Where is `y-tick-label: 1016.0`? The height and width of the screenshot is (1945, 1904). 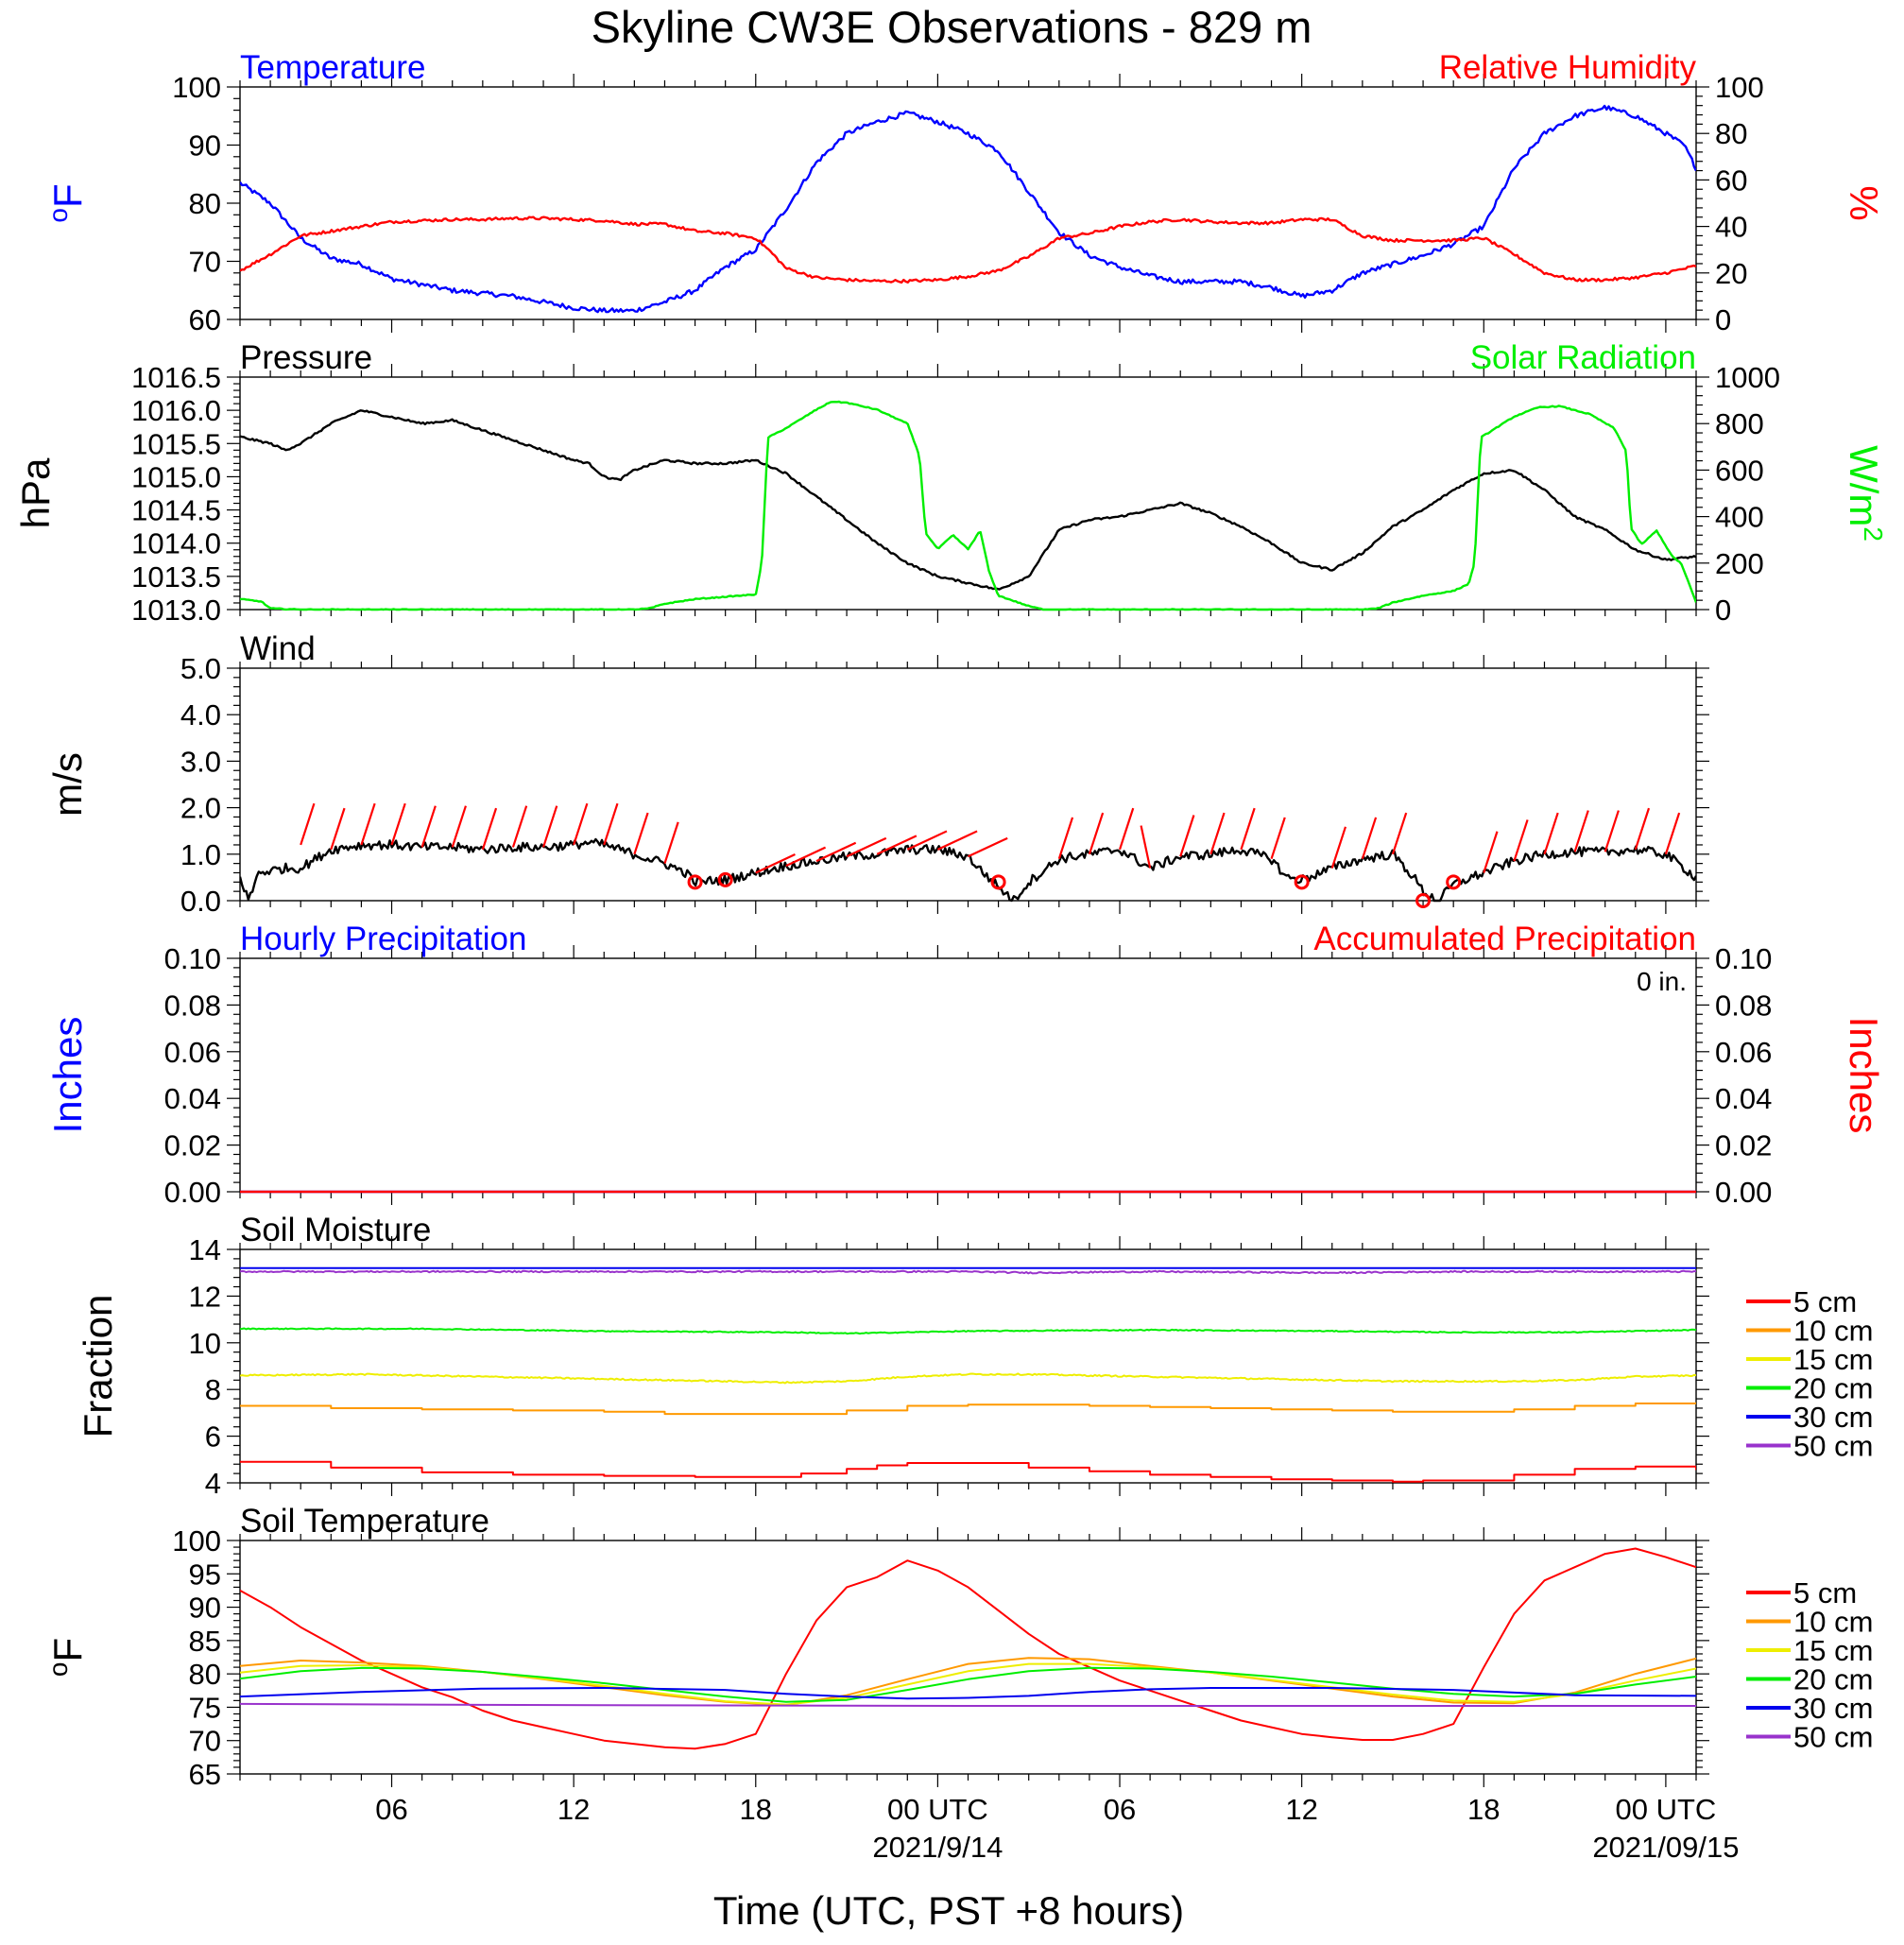
y-tick-label: 1016.0 is located at coordinates (176, 410).